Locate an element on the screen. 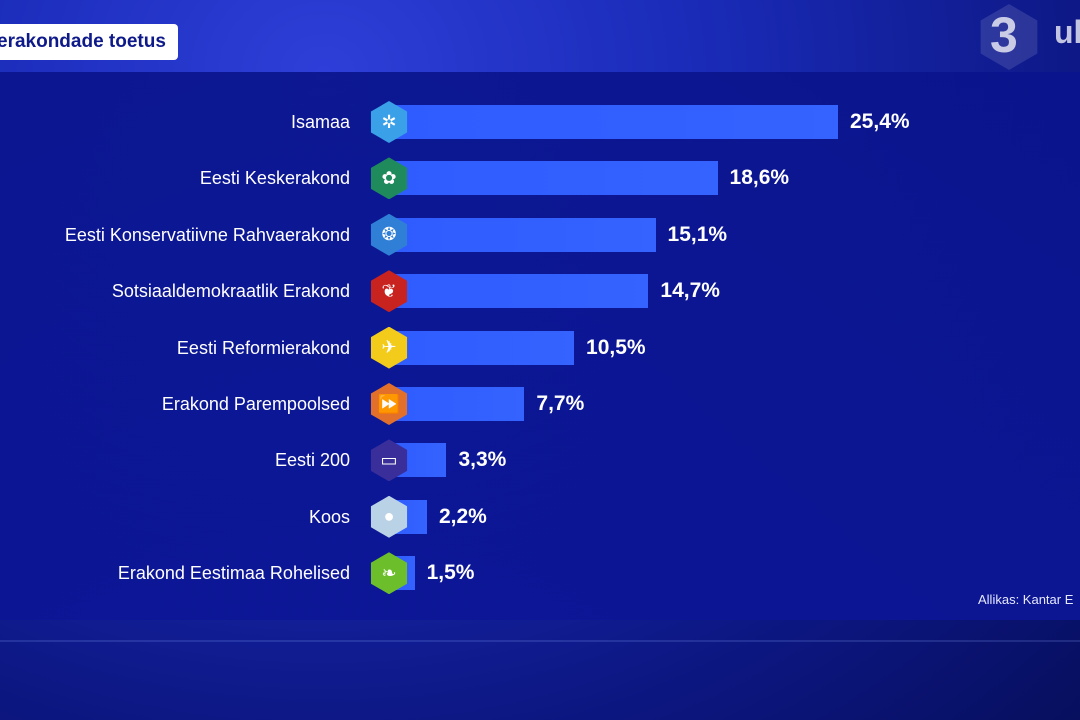 The image size is (1080, 720). title-text: erakondade toetus is located at coordinates (83, 41).